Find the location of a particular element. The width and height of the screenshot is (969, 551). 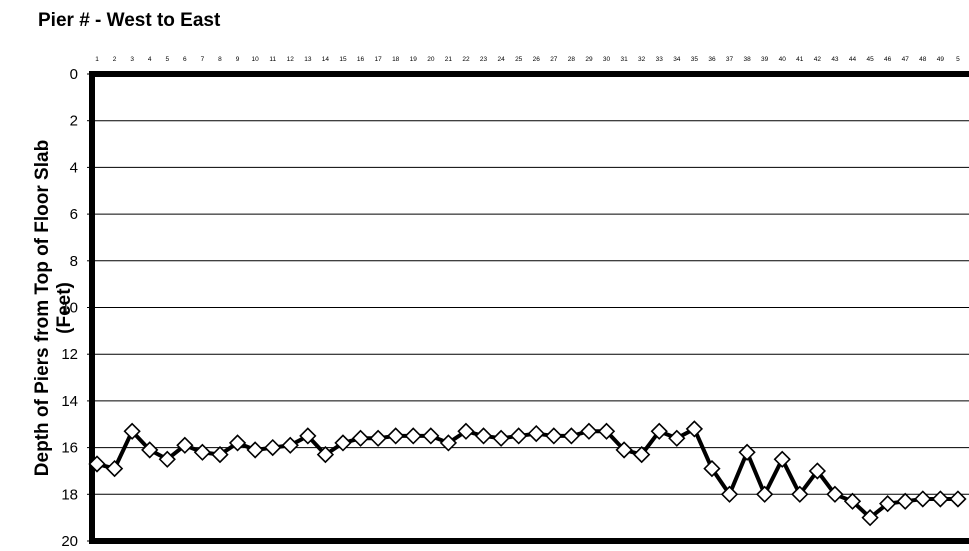

y-tick-label: 8 is located at coordinates (74, 261).